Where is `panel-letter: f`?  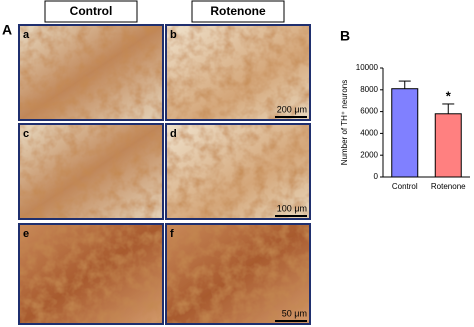
panel-letter: f is located at coordinates (172, 234).